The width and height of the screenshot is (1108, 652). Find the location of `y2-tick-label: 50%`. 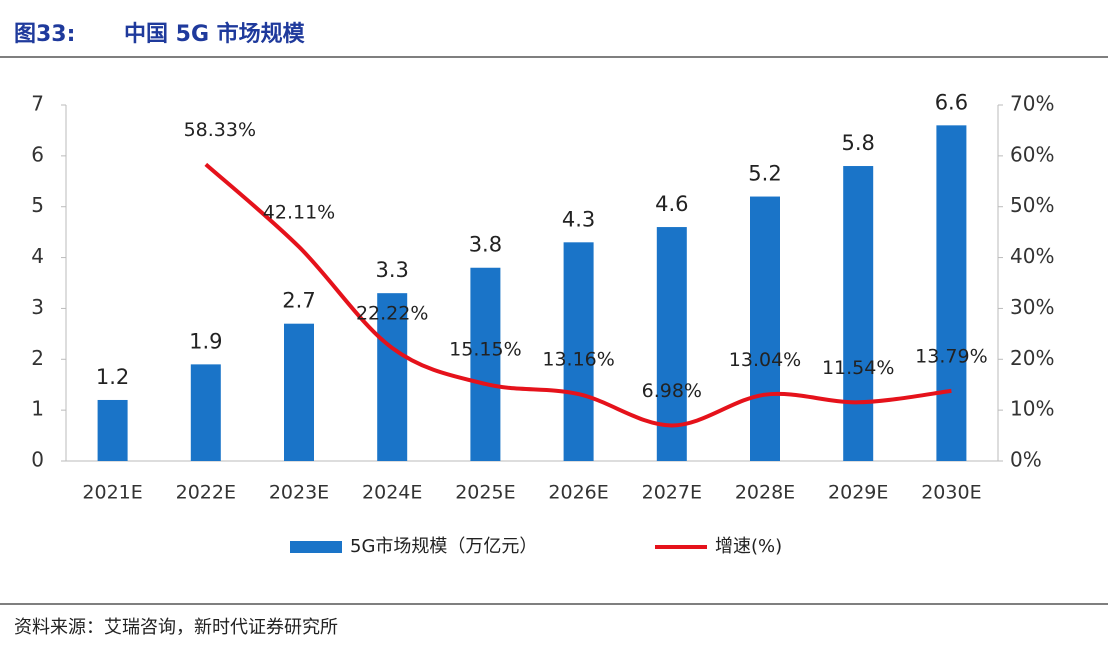

y2-tick-label: 50% is located at coordinates (1032, 205).